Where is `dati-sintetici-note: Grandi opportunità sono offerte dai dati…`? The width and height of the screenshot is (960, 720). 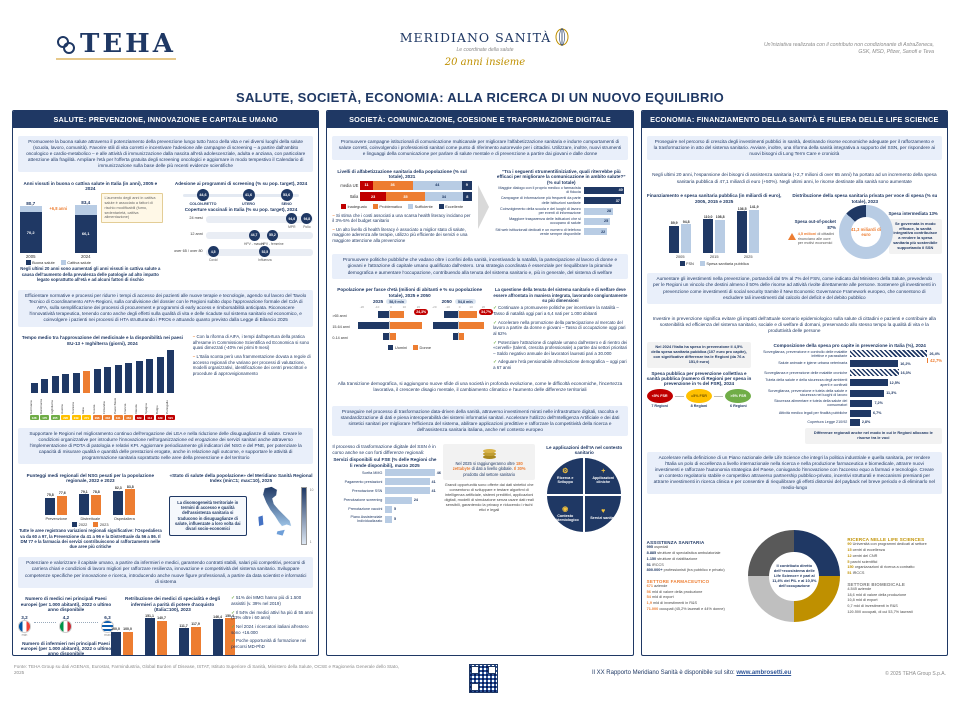
dati-sintetici-note: Grandi opportunità sono offerte dai dati… is located at coordinates (489, 497).